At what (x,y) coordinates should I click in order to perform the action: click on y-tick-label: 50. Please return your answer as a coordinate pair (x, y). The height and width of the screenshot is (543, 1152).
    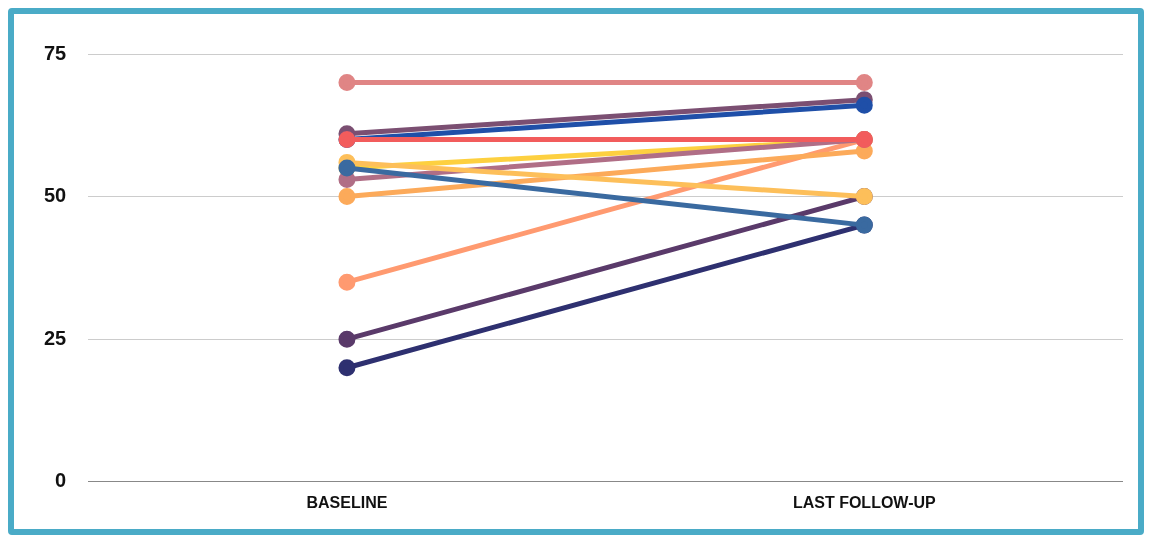
    Looking at the image, I should click on (55, 195).